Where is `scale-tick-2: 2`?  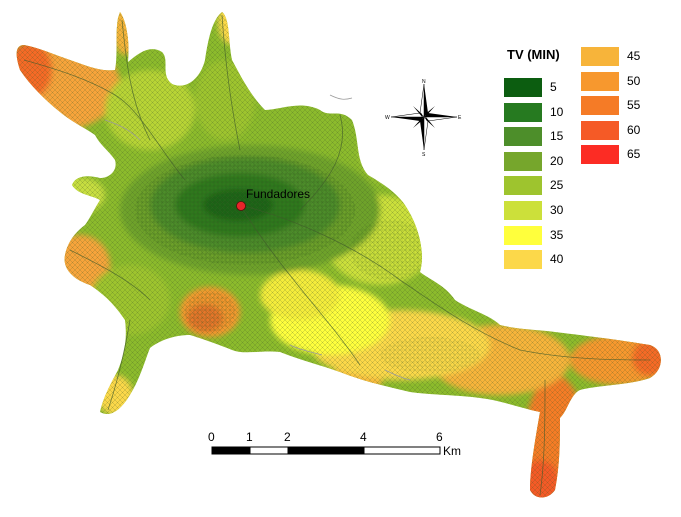
scale-tick-2: 2 is located at coordinates (287, 437).